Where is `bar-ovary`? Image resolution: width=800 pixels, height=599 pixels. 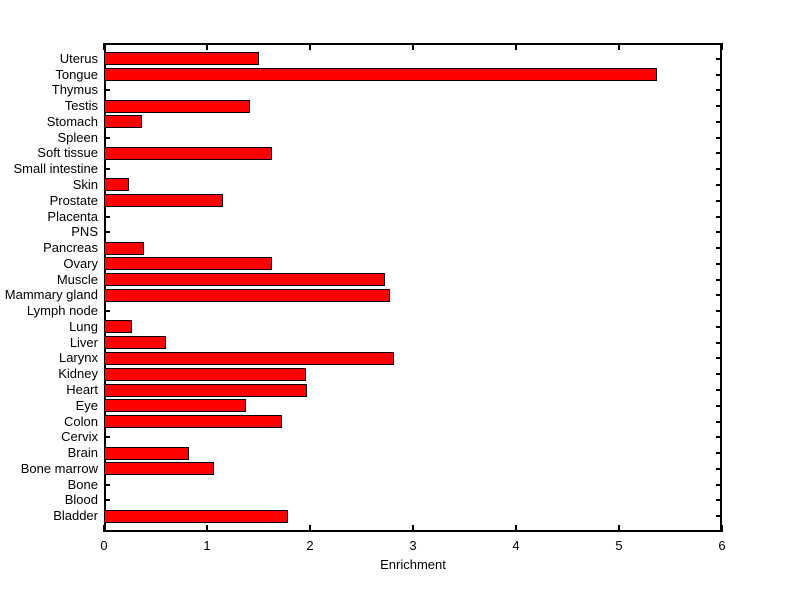
bar-ovary is located at coordinates (188, 264).